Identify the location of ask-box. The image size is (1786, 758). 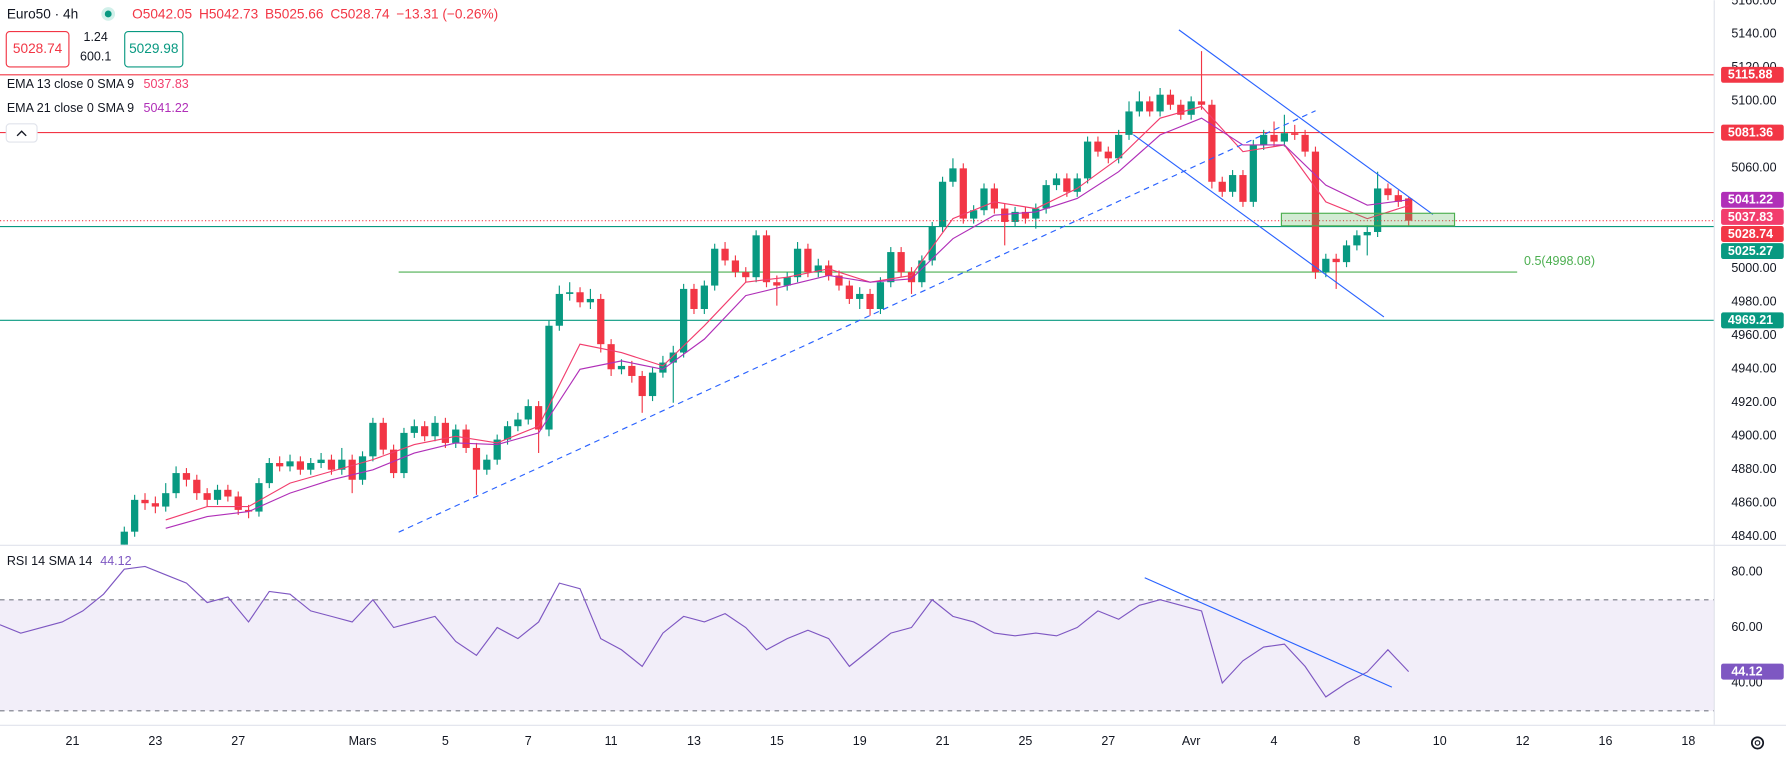
(154, 49).